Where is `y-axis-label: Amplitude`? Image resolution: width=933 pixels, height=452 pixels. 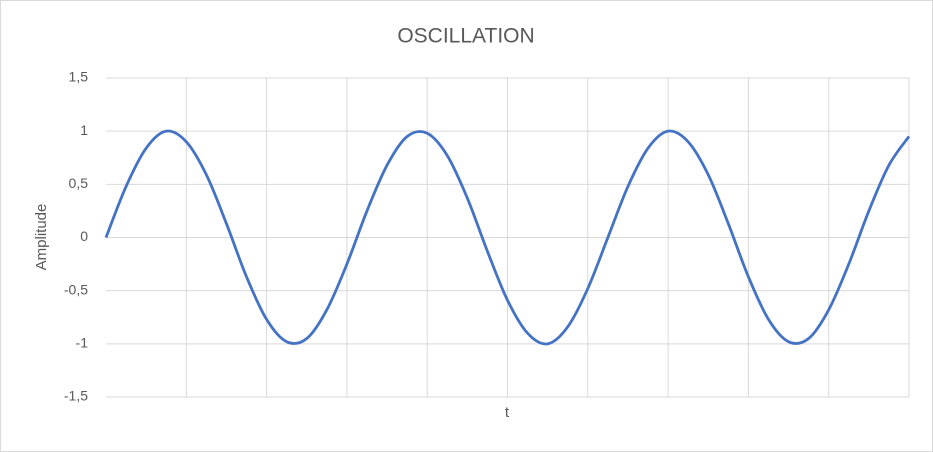
y-axis-label: Amplitude is located at coordinates (41, 237).